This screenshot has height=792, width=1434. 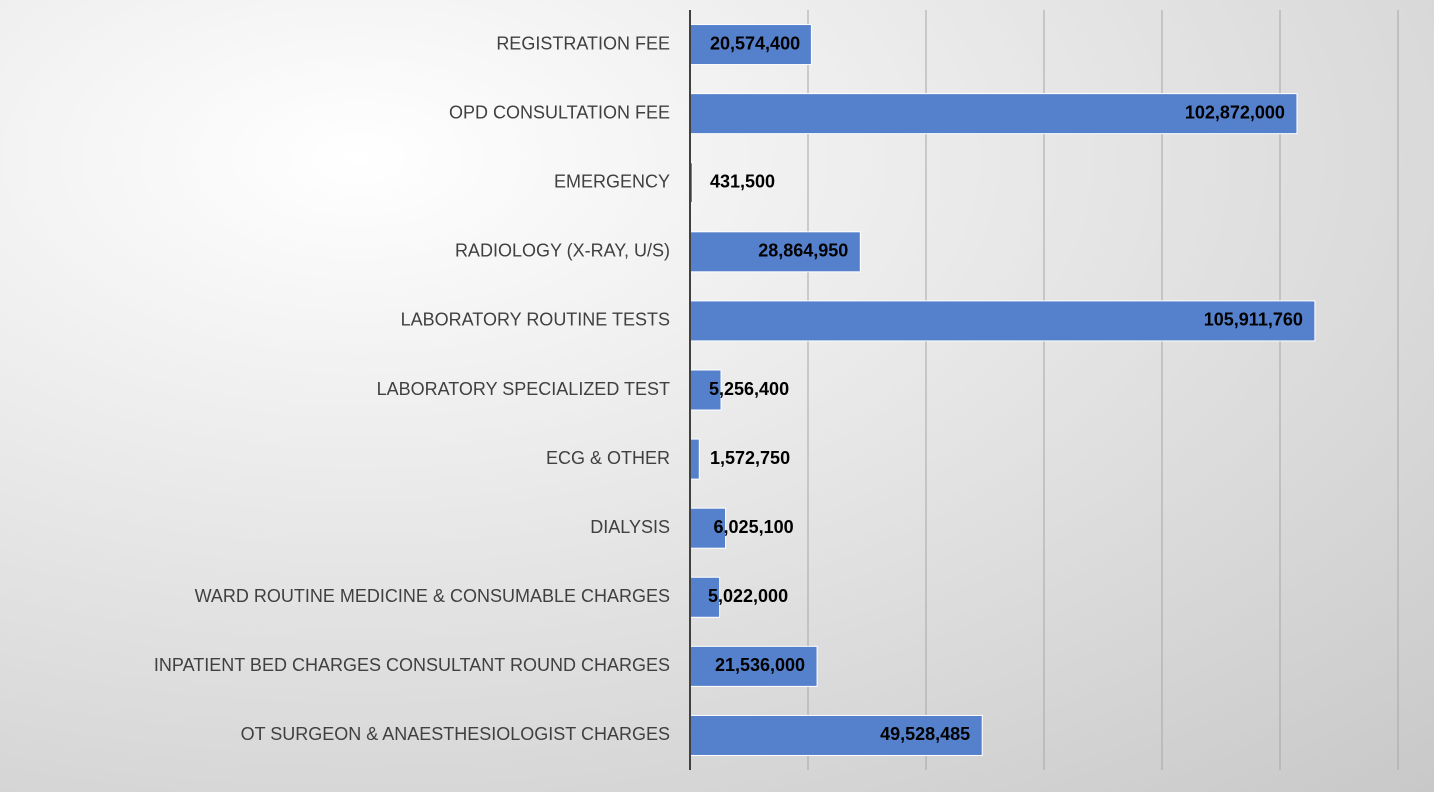 I want to click on value-label: 5,256,400, so click(x=749, y=389).